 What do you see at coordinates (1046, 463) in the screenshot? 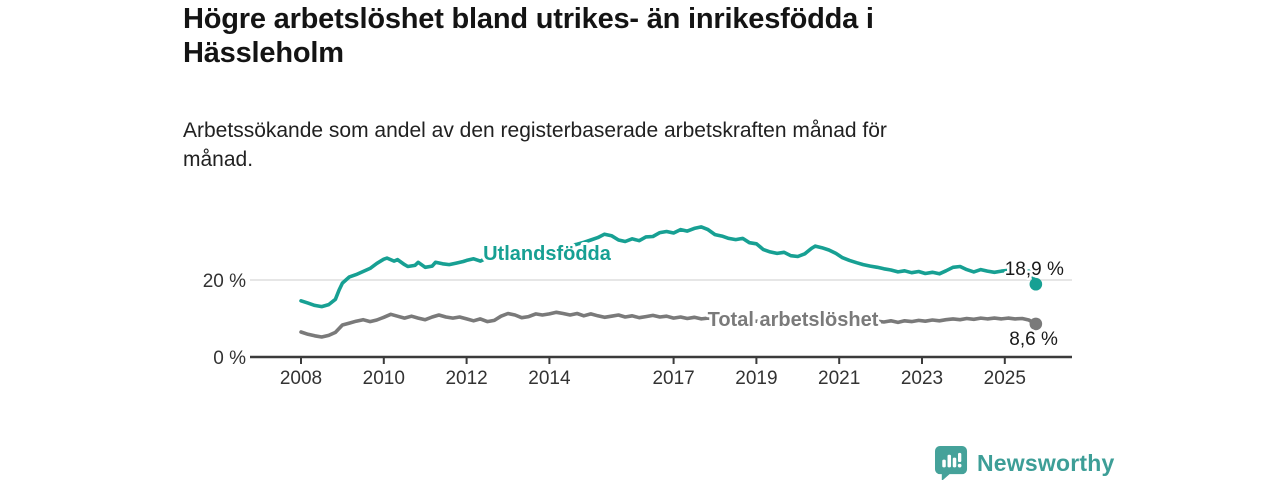
I see `newsworthy-wordmark: Newsworthy` at bounding box center [1046, 463].